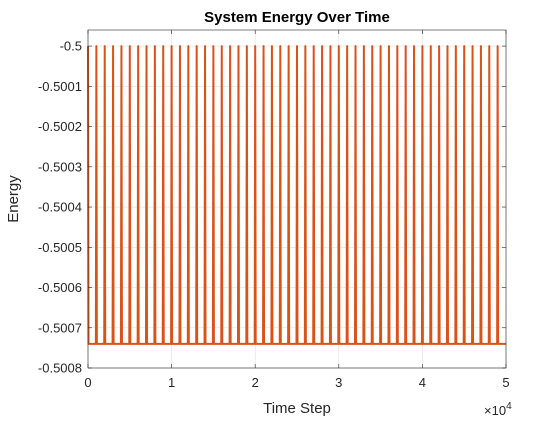 The height and width of the screenshot is (425, 560). Describe the element at coordinates (87, 382) in the screenshot. I see `x-tick-label: 0` at that location.